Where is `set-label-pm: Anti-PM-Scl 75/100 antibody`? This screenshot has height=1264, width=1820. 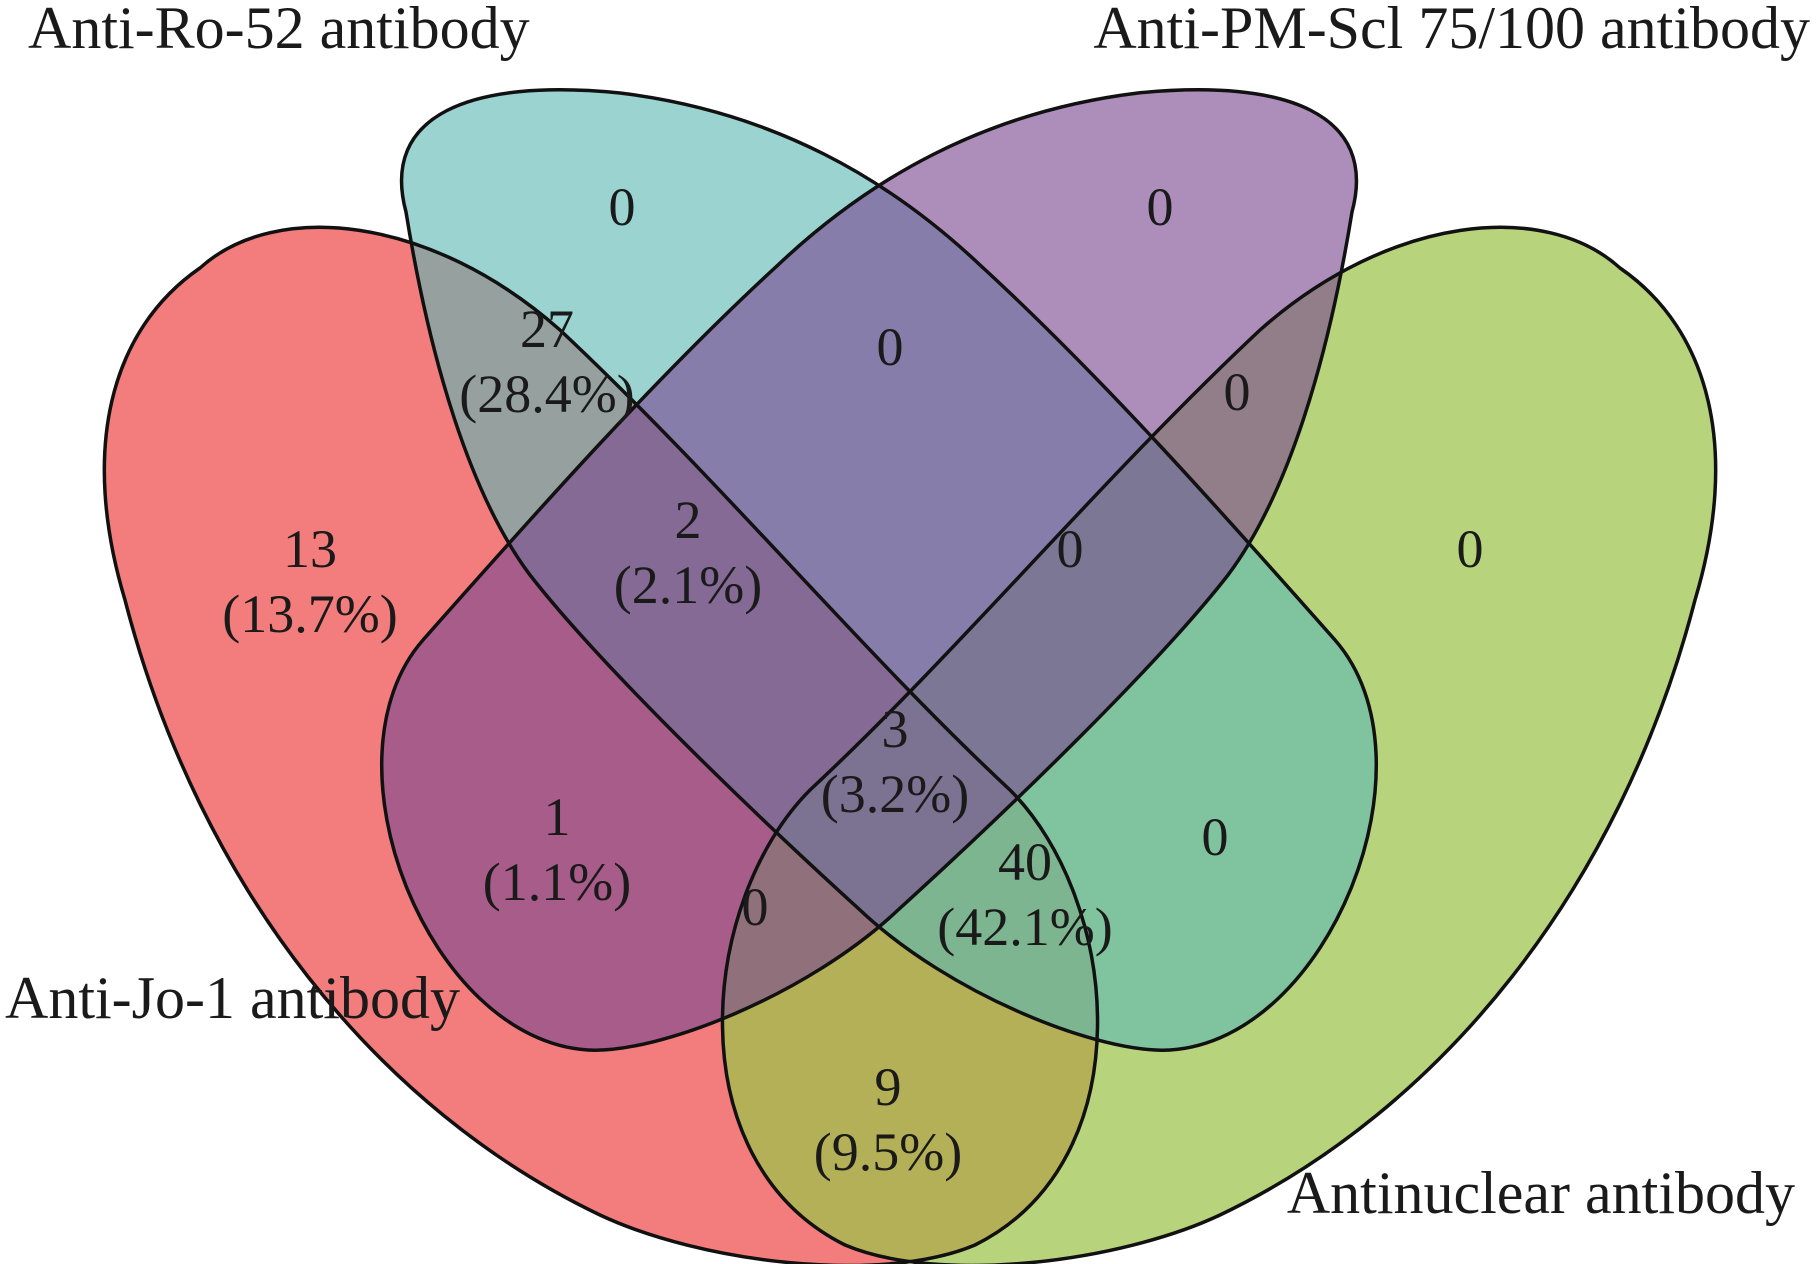
set-label-pm: Anti-PM-Scl 75/100 antibody is located at coordinates (1451, 30).